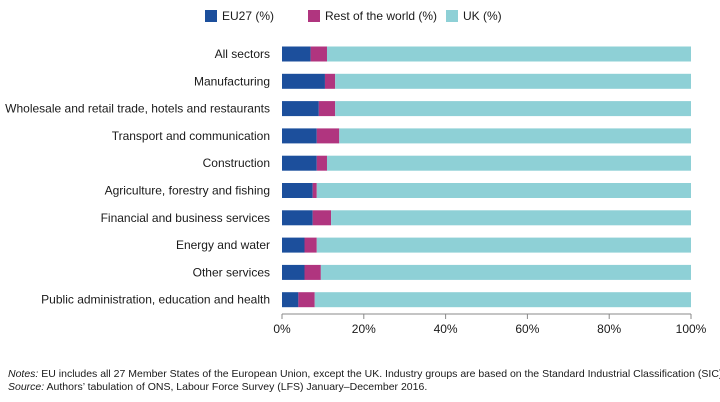 Image resolution: width=720 pixels, height=402 pixels. Describe the element at coordinates (691, 329) in the screenshot. I see `x-tick-label: 100%` at that location.